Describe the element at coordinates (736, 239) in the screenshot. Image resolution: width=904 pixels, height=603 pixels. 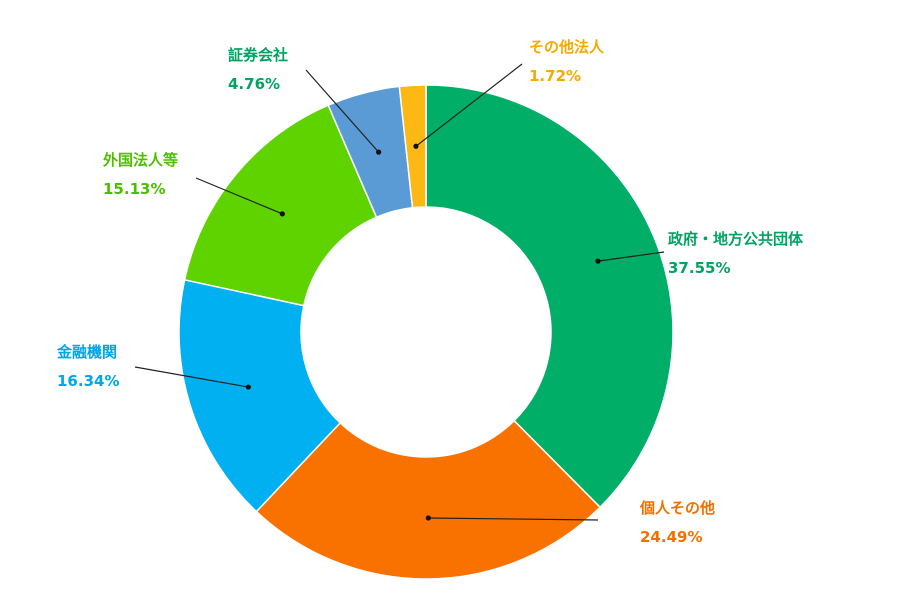
I see `slice-label-1: 政府・地方公共団体` at that location.